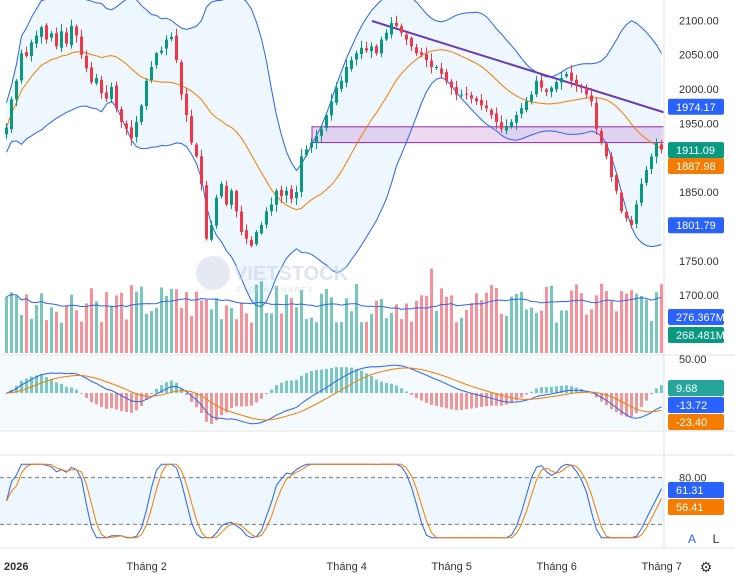 Image resolution: width=735 pixels, height=579 pixels. I want to click on volume-tag-bg, so click(696, 335).